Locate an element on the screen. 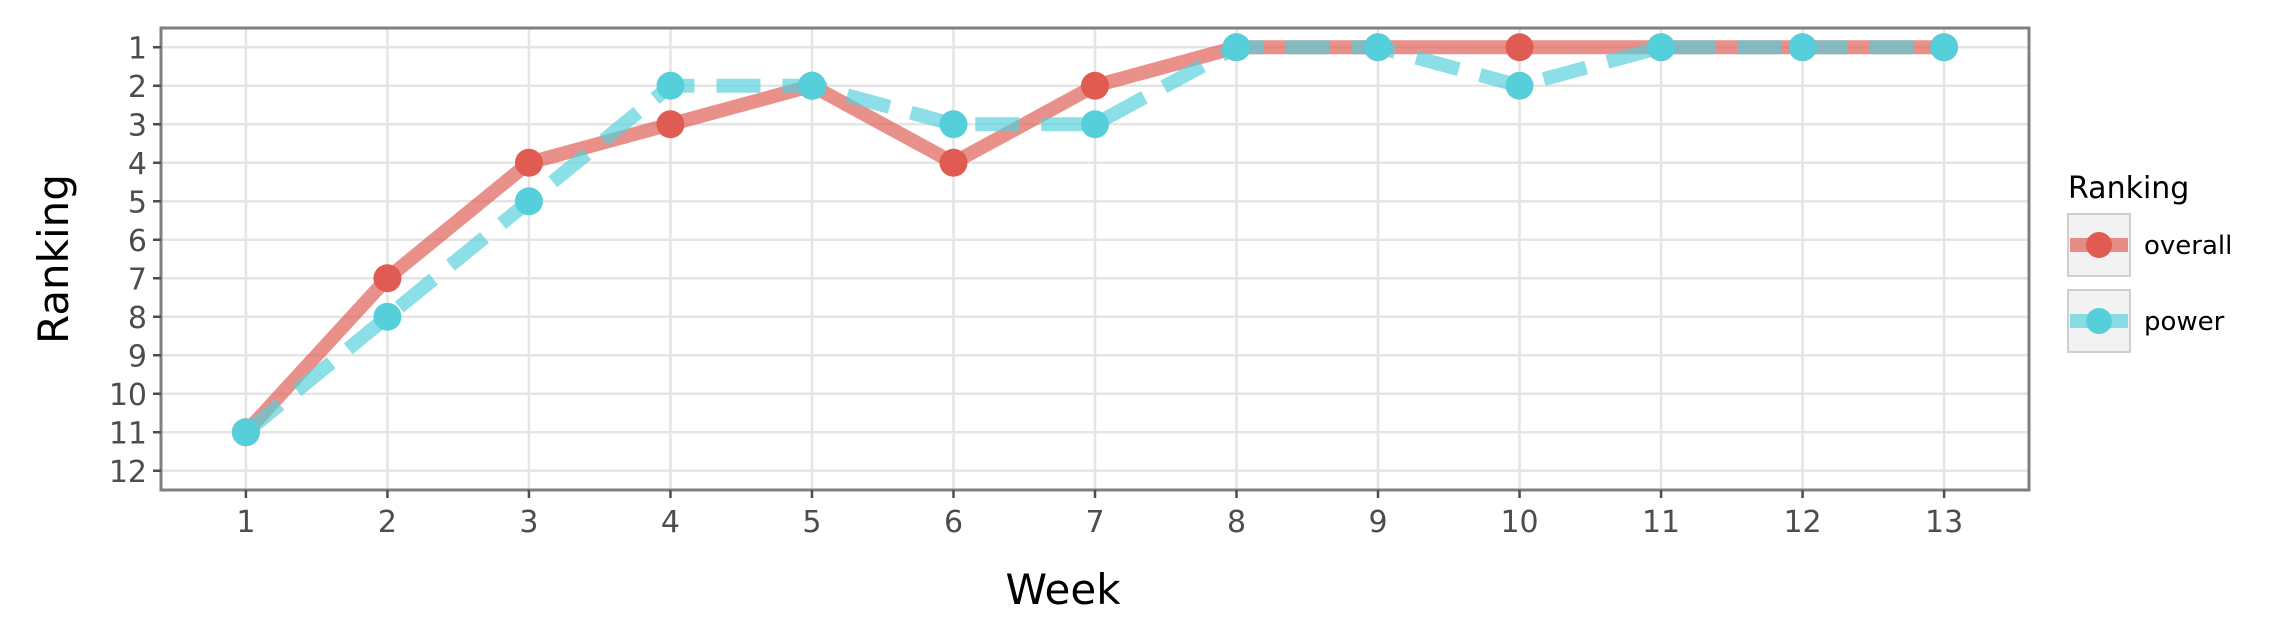 This screenshot has height=641, width=2276. legend-marker-overall is located at coordinates (2099, 245).